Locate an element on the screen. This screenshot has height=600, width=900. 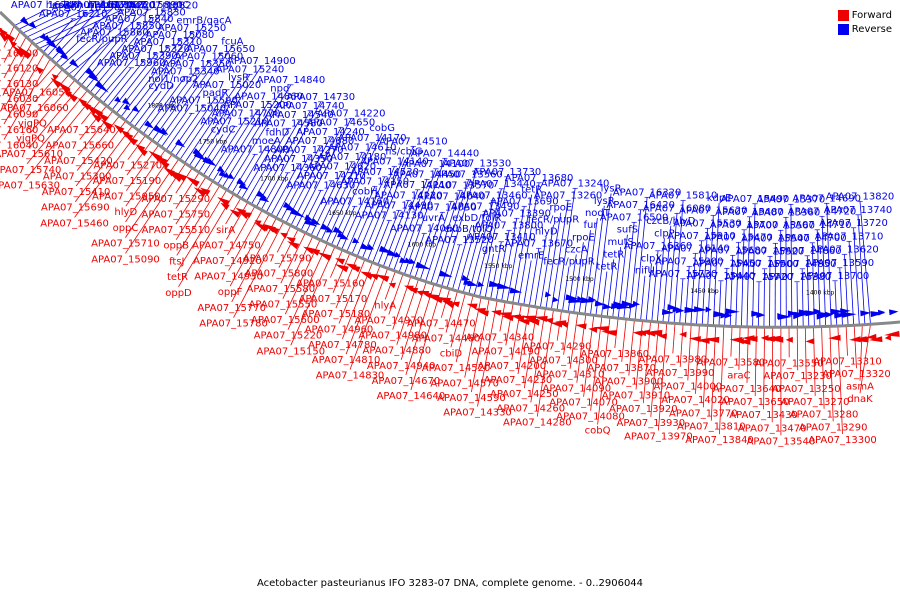
reverse-gene-label: APA07_14110 is located at coordinates (417, 185).